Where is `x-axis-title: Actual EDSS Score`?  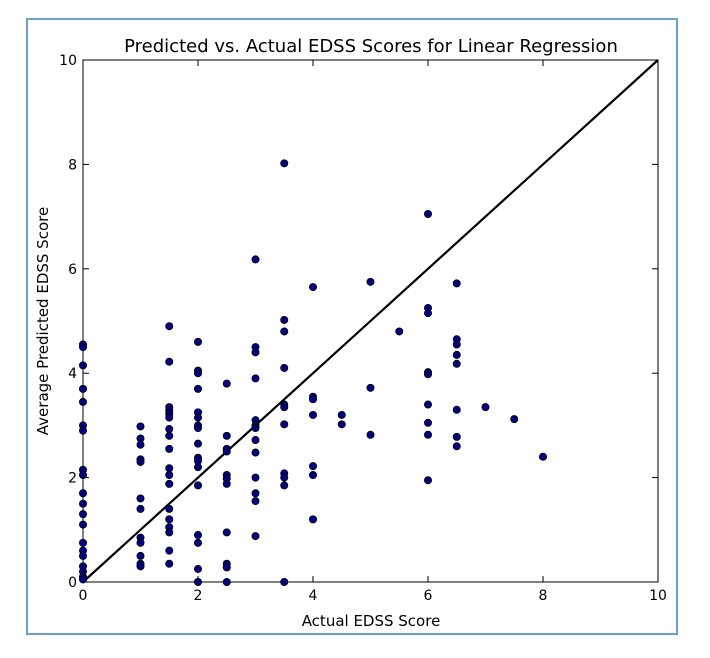
x-axis-title: Actual EDSS Score is located at coordinates (371, 621).